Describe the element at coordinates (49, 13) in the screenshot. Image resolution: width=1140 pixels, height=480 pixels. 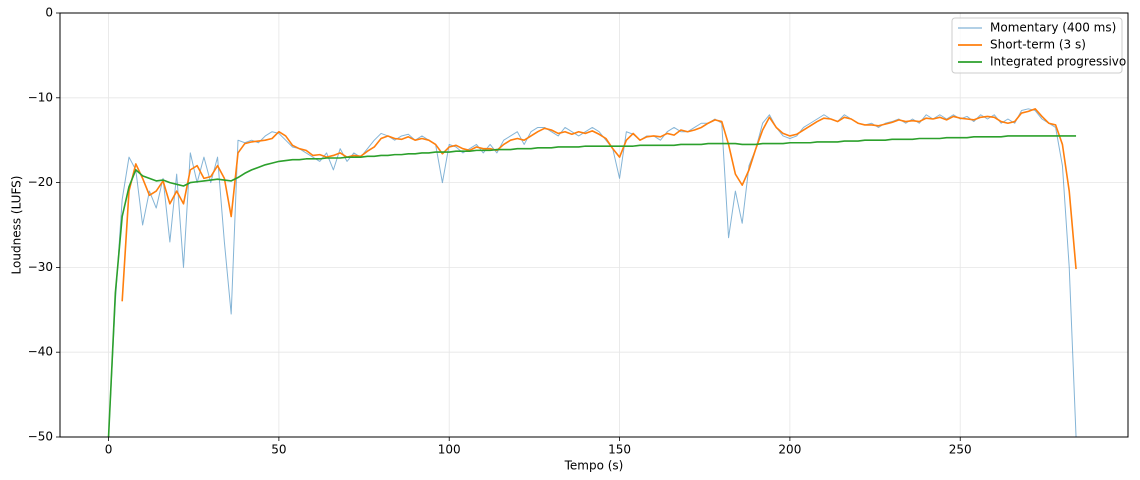
I see `y-tick-label: 0` at that location.